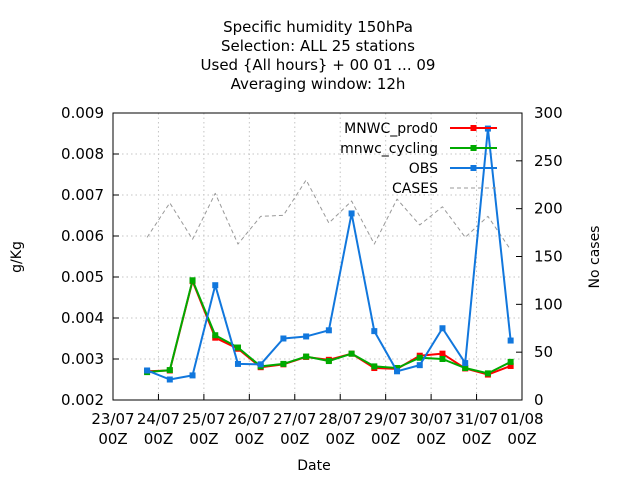 Image resolution: width=640 pixels, height=480 pixels. Describe the element at coordinates (418, 159) in the screenshot. I see `legend: MNWC_prod0 mnwc_cycling OBS CASES` at that location.